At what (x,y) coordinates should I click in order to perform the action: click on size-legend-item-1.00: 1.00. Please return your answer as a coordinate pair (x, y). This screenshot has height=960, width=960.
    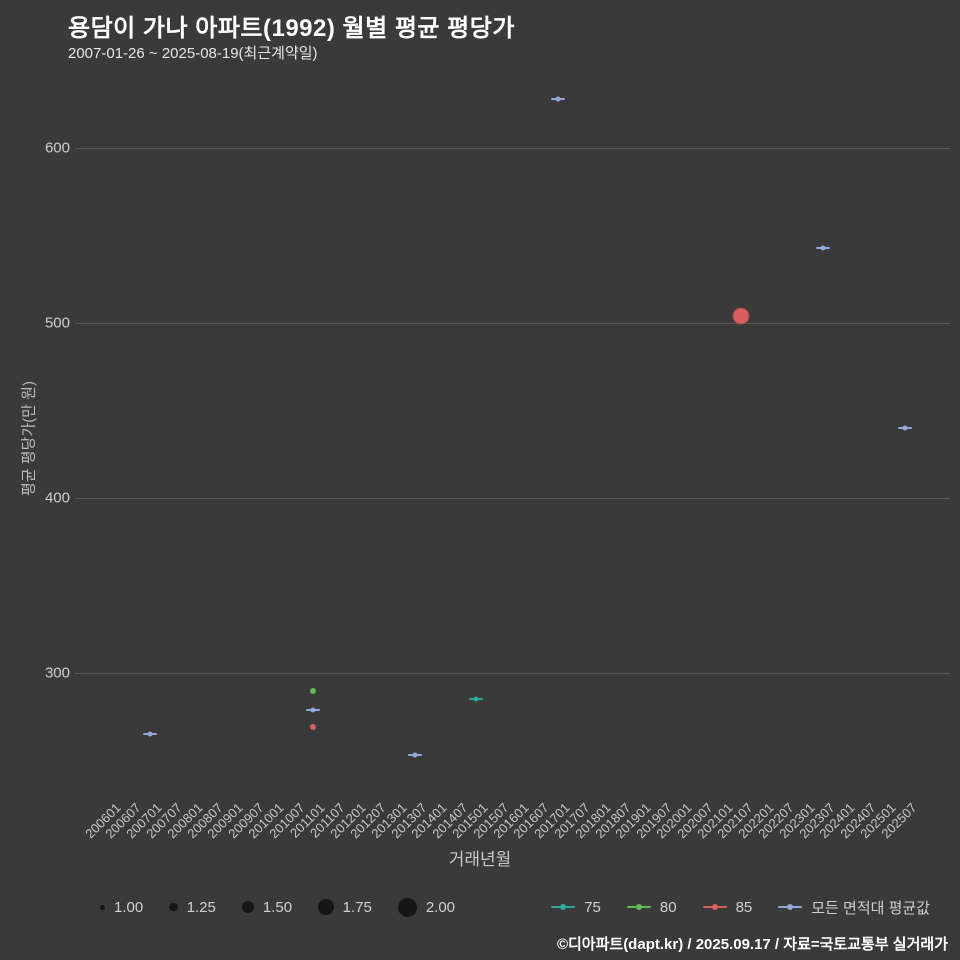
    Looking at the image, I should click on (121, 907).